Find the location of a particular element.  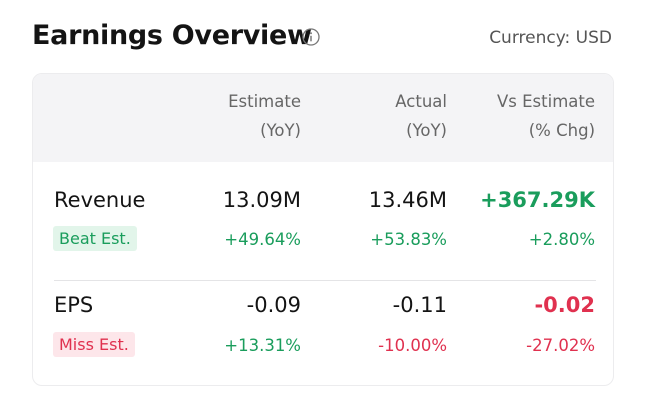

row-name: EPS is located at coordinates (74, 305).